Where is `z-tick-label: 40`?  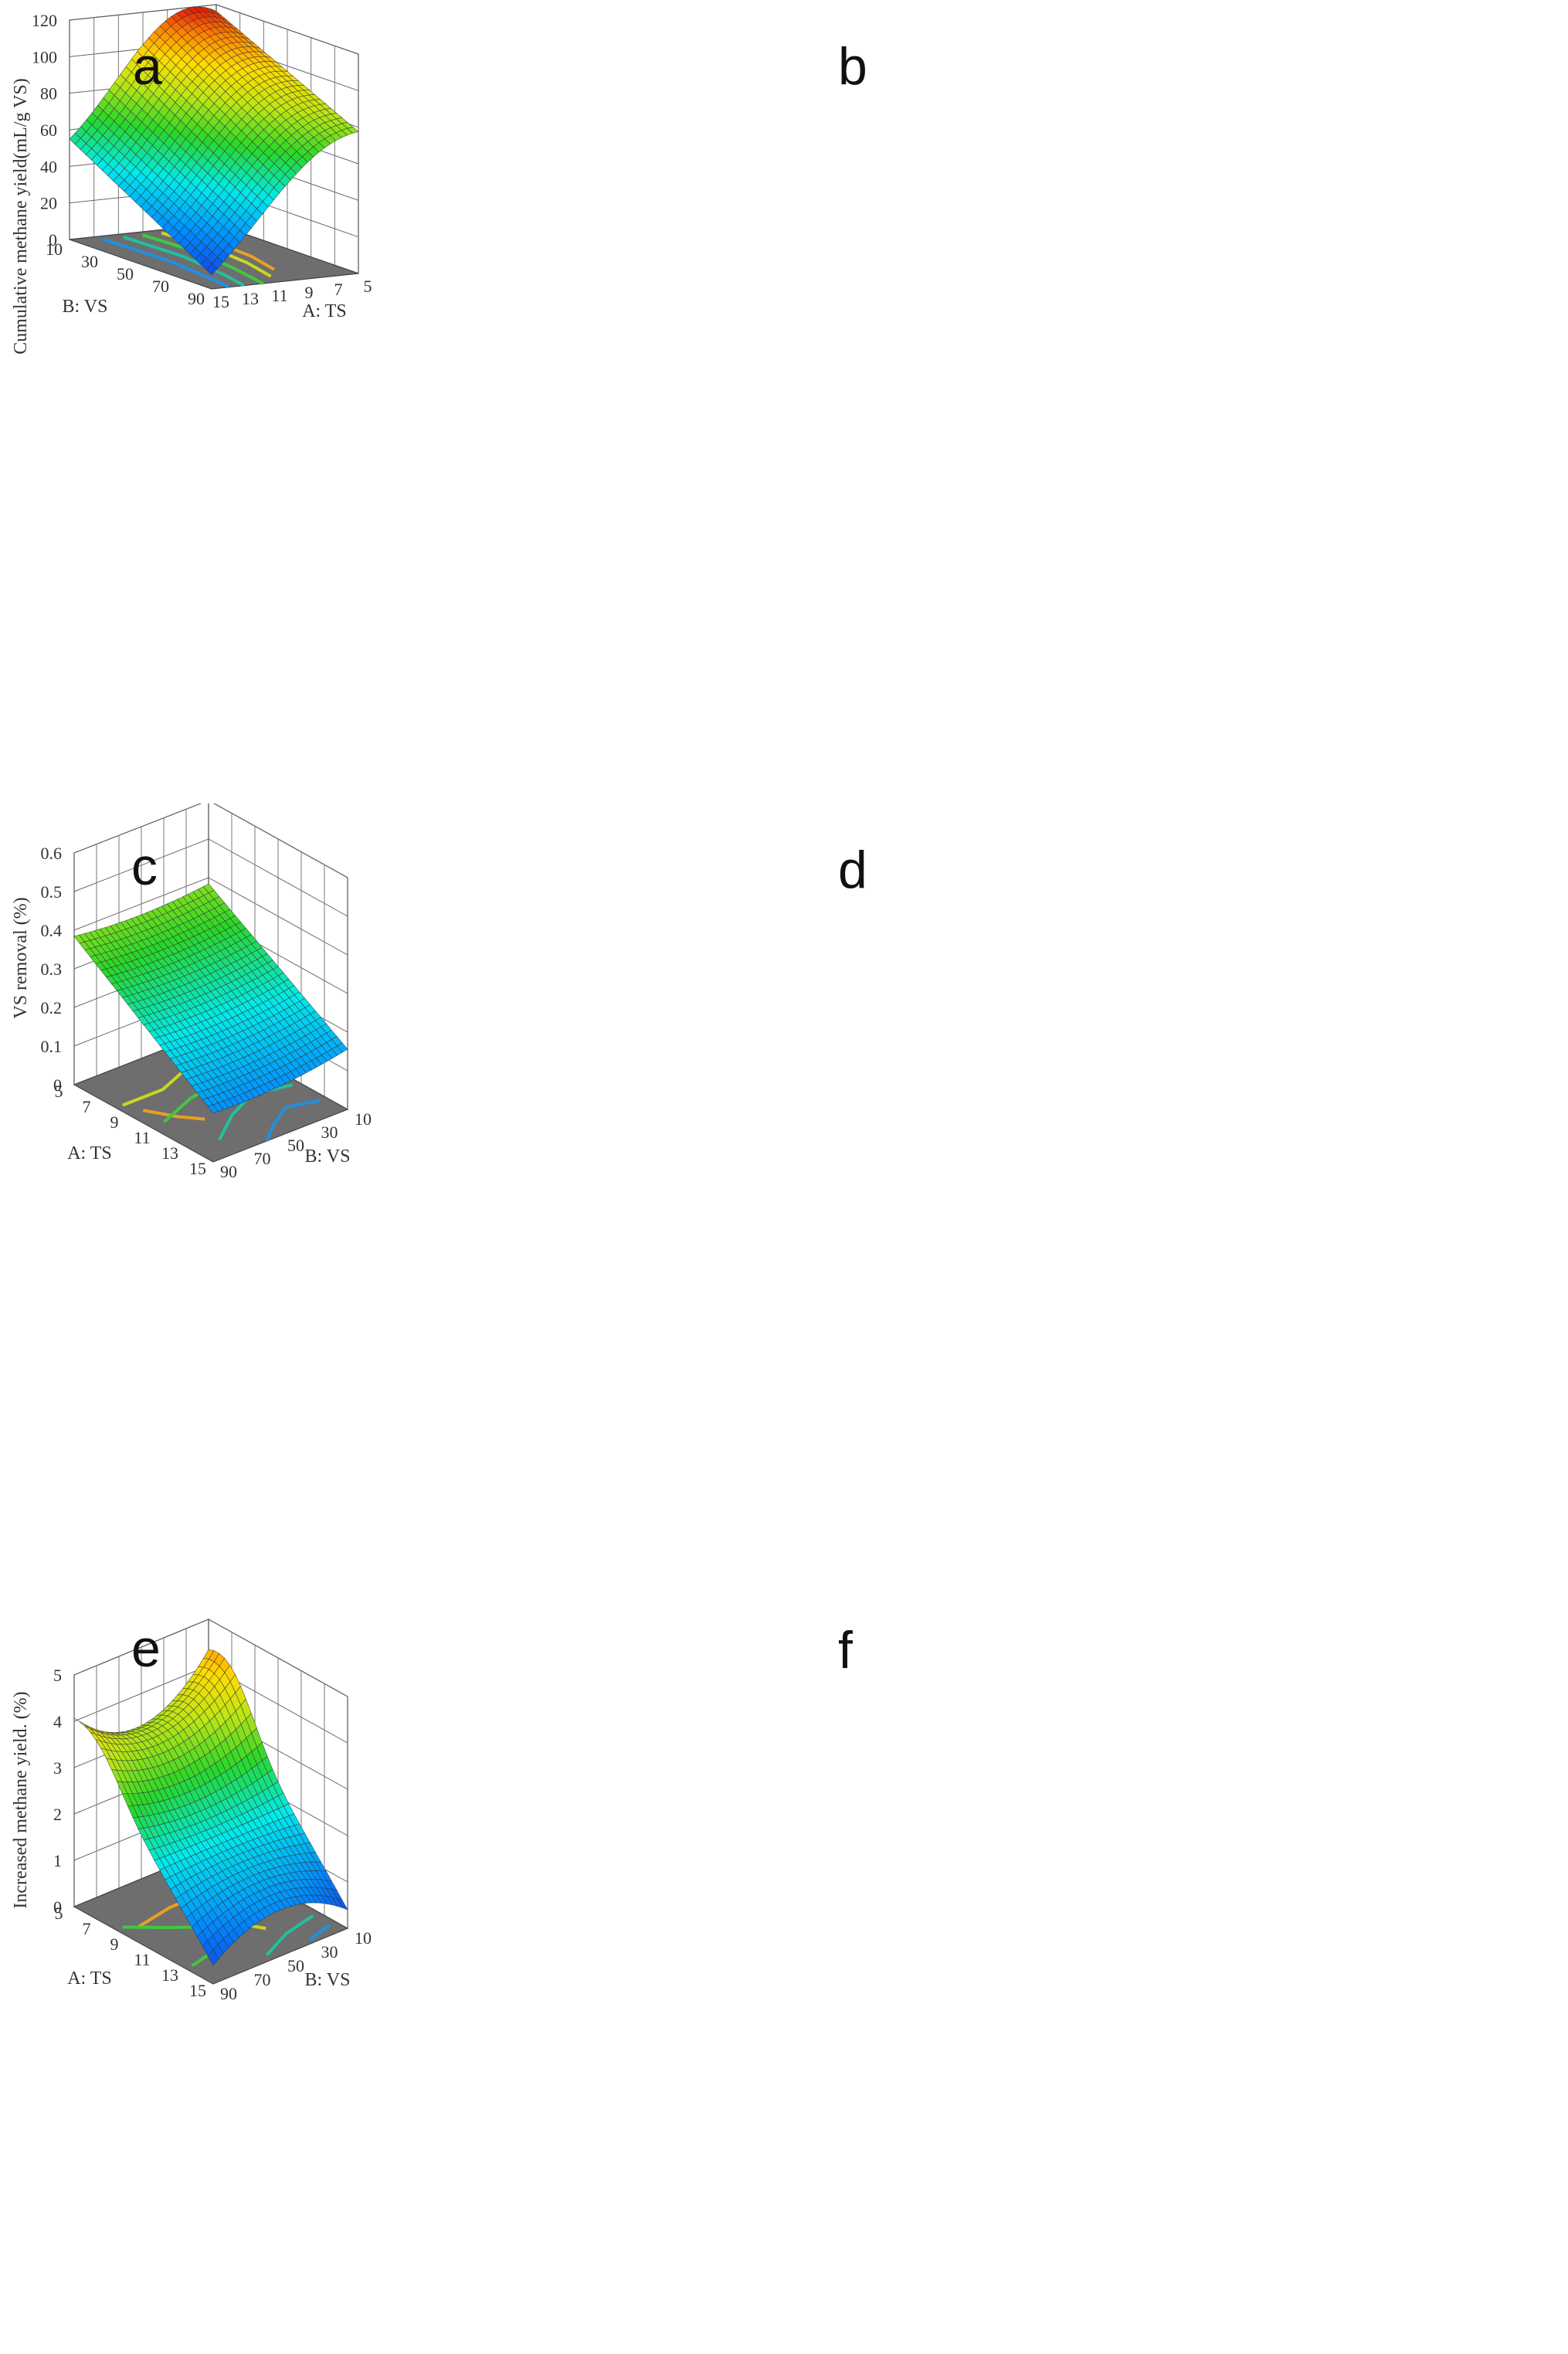 z-tick-label: 40 is located at coordinates (48, 166).